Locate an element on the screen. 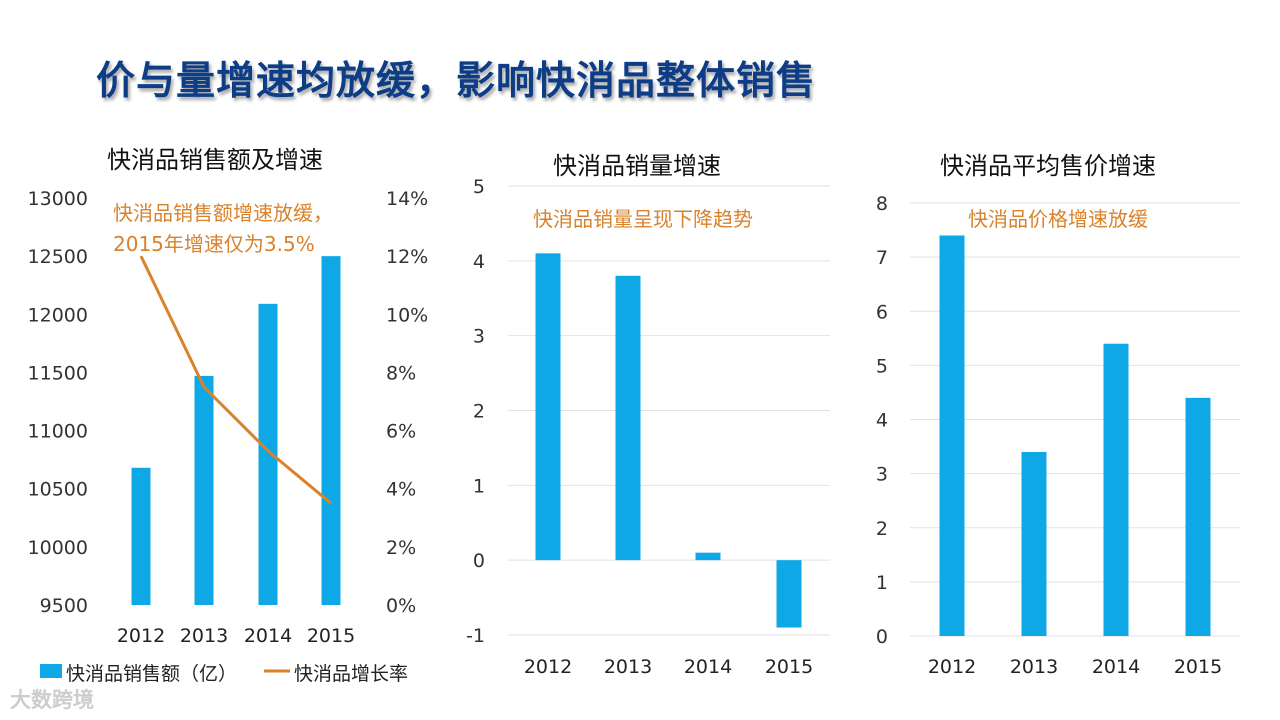 This screenshot has height=720, width=1280. legend-bar-label: 快消品销售额（亿） is located at coordinates (151, 674).